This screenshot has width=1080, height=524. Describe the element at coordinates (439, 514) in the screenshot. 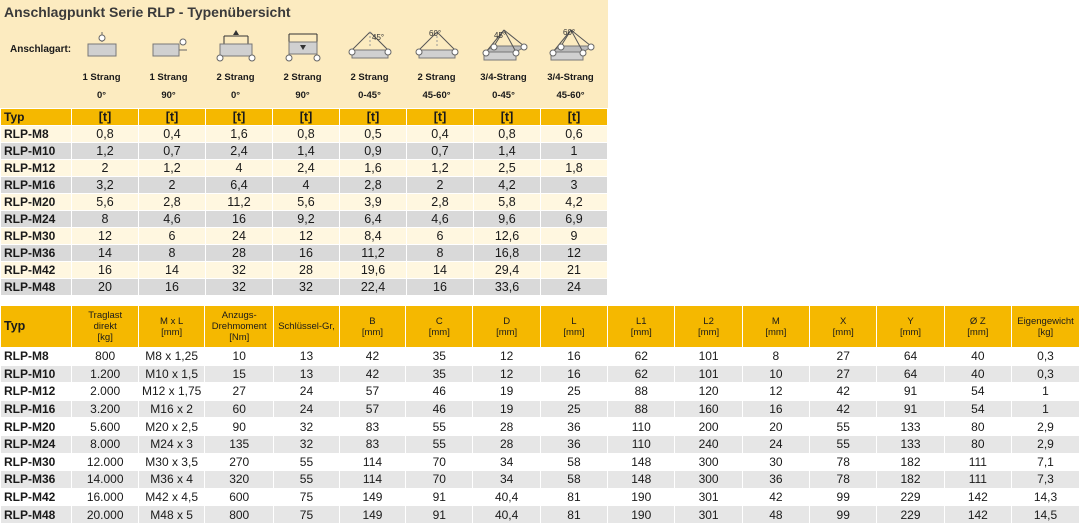

I see `table-cell: 91` at that location.